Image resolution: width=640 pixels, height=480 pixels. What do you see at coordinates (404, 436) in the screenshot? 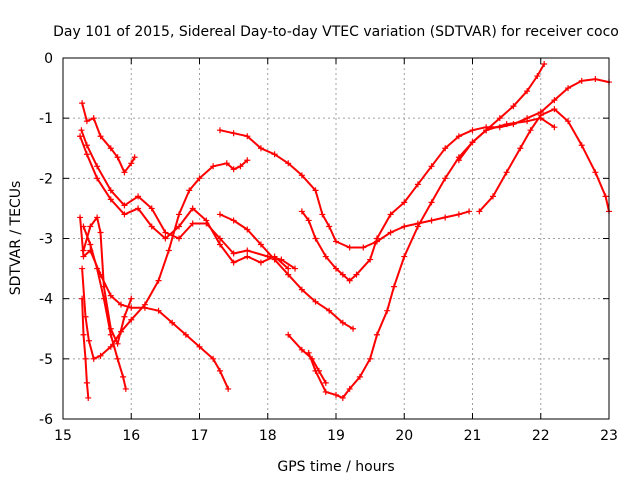
I see `x-tick-label: 20` at bounding box center [404, 436].